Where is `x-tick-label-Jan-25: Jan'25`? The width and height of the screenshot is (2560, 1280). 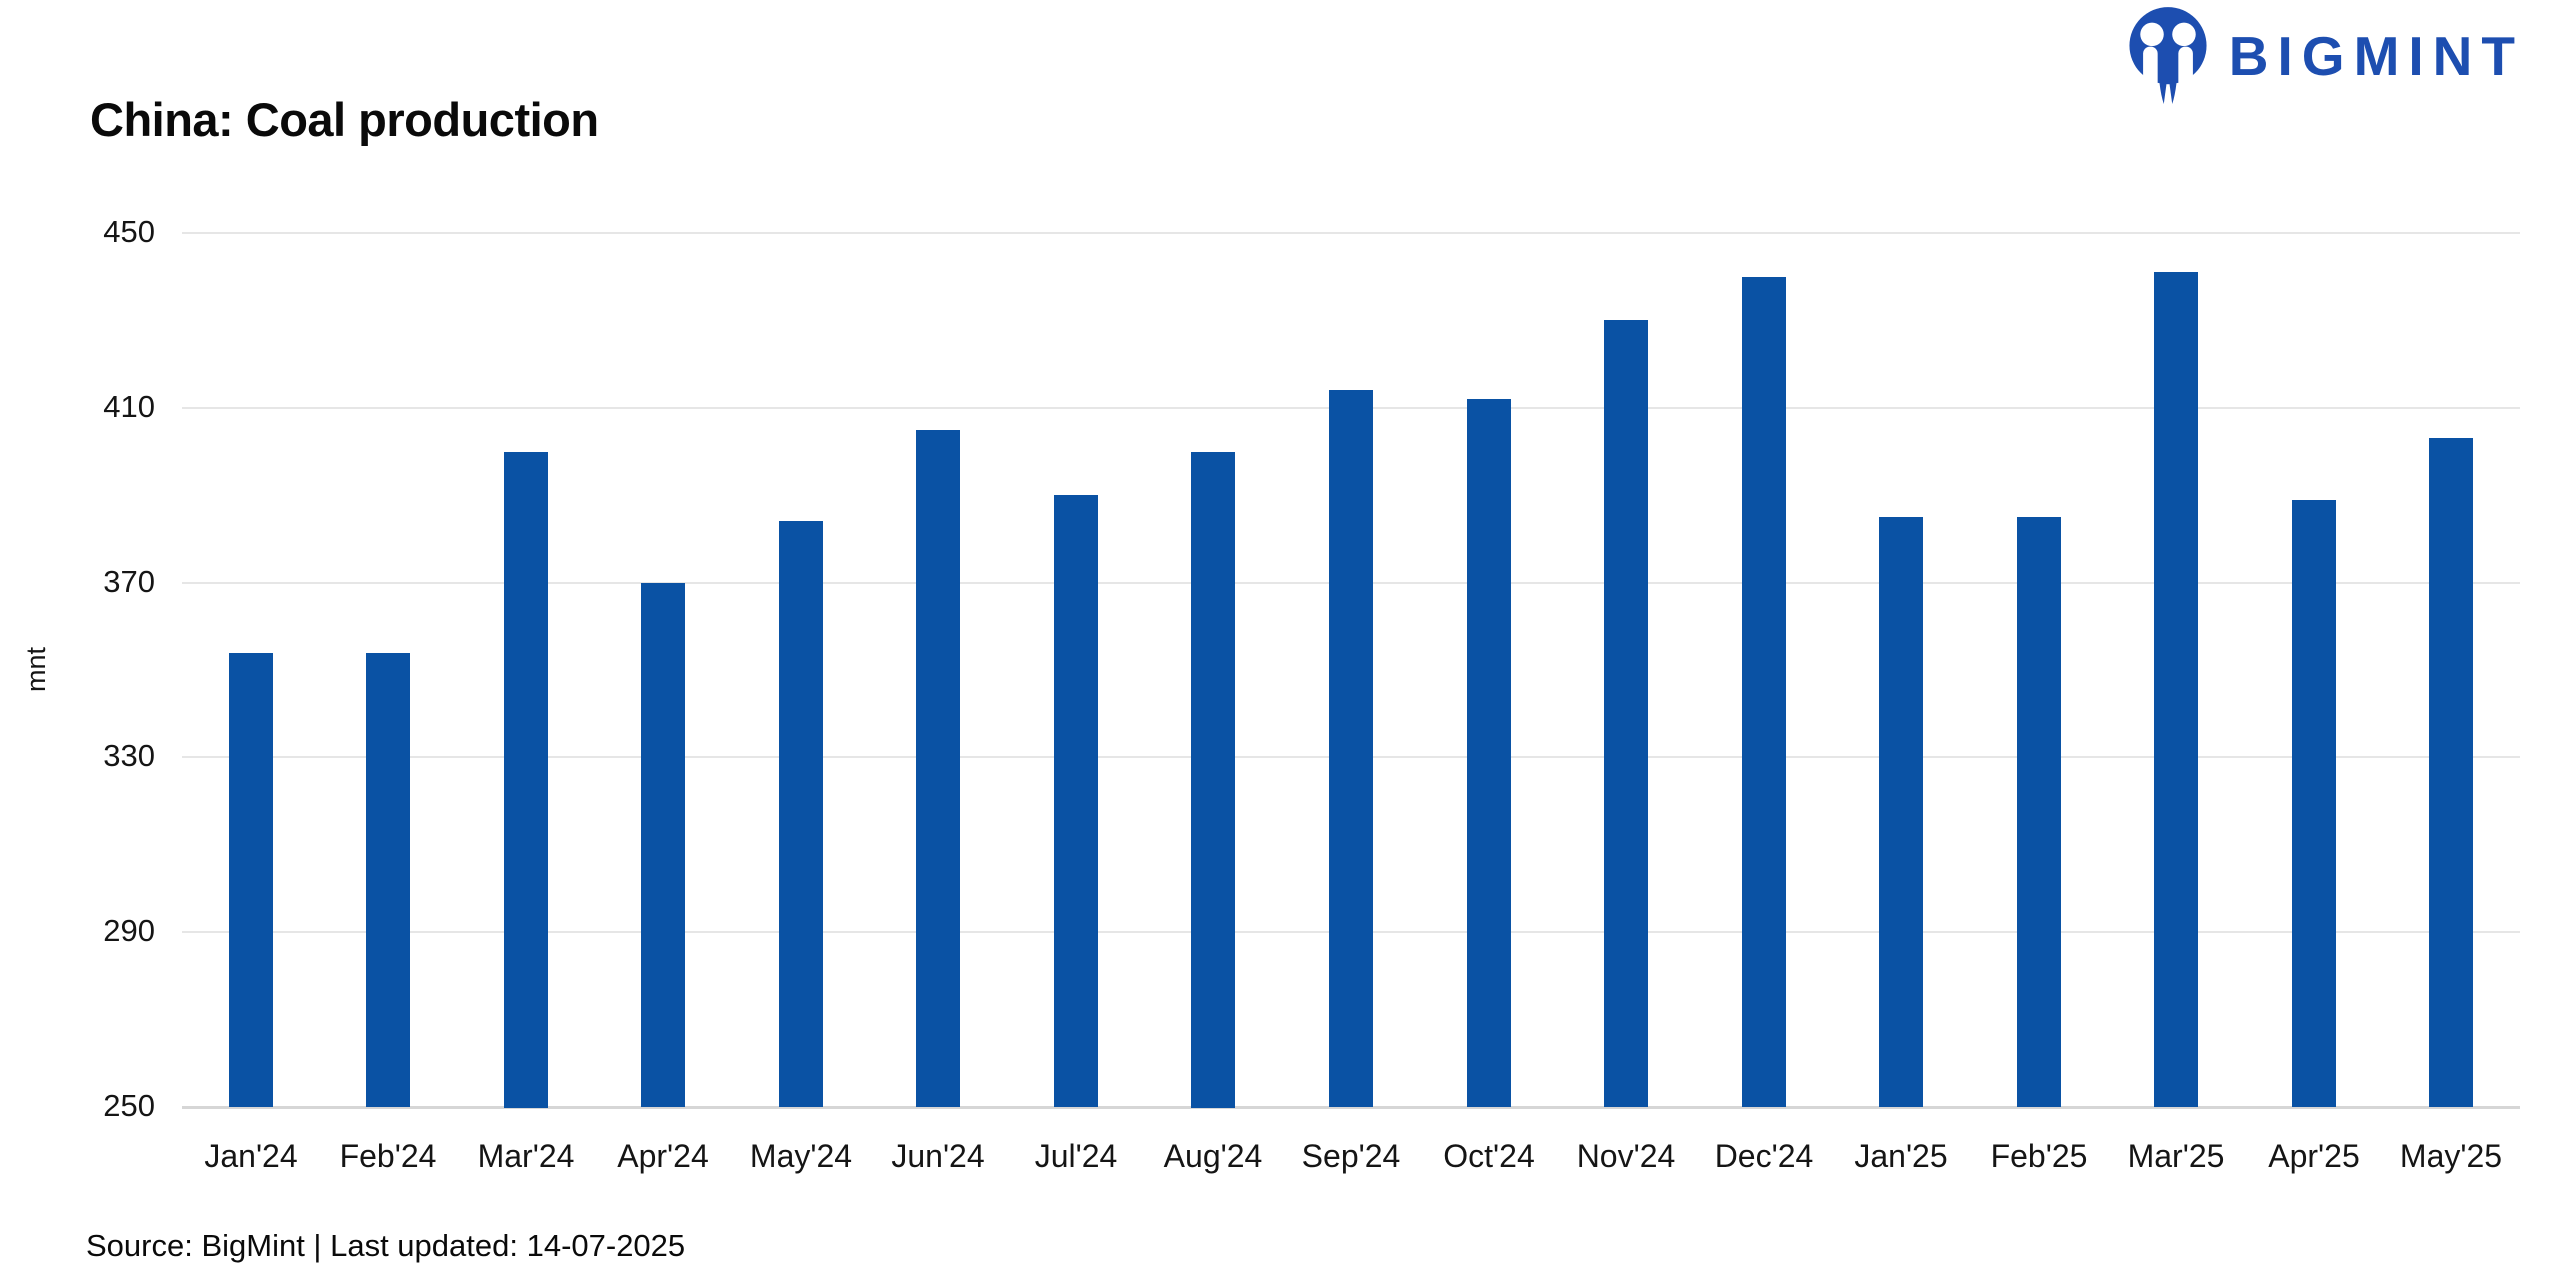 x-tick-label-Jan-25: Jan'25 is located at coordinates (1901, 1156).